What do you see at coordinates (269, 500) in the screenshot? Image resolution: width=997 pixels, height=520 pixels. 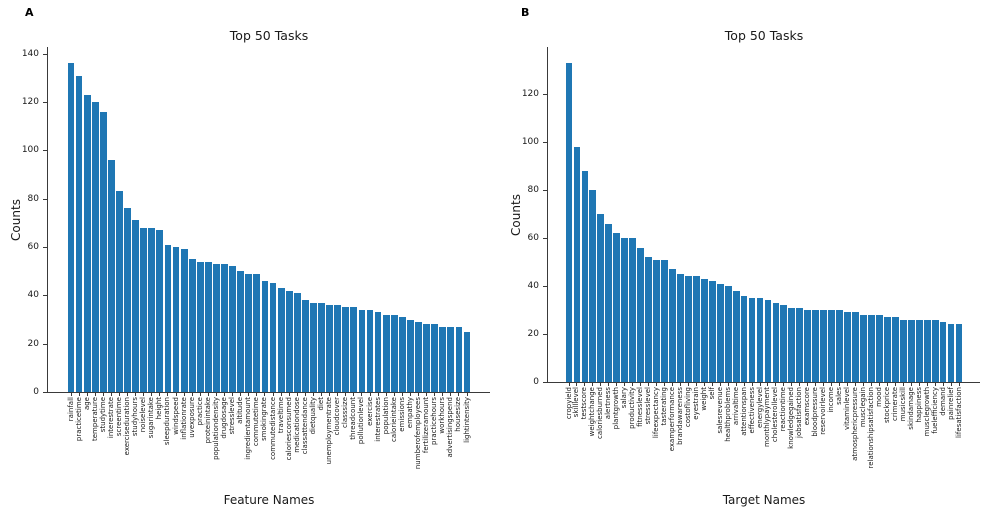 I see `panel-a-x-axis-label: Feature Names` at bounding box center [269, 500].